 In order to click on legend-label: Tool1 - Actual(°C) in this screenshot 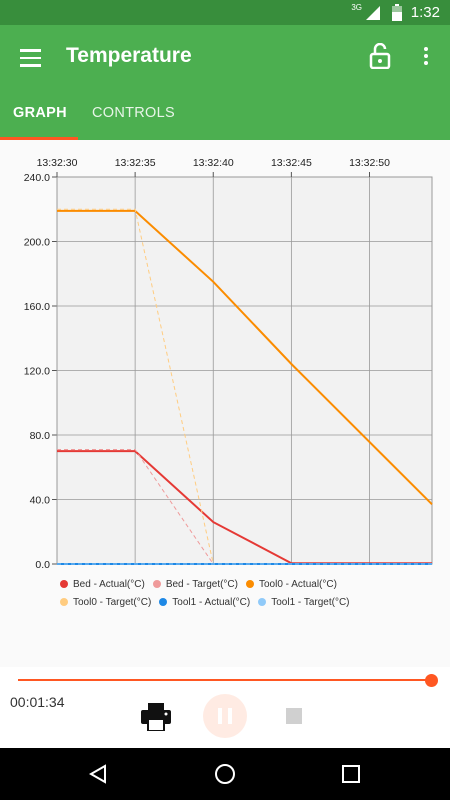, I will do `click(211, 602)`.